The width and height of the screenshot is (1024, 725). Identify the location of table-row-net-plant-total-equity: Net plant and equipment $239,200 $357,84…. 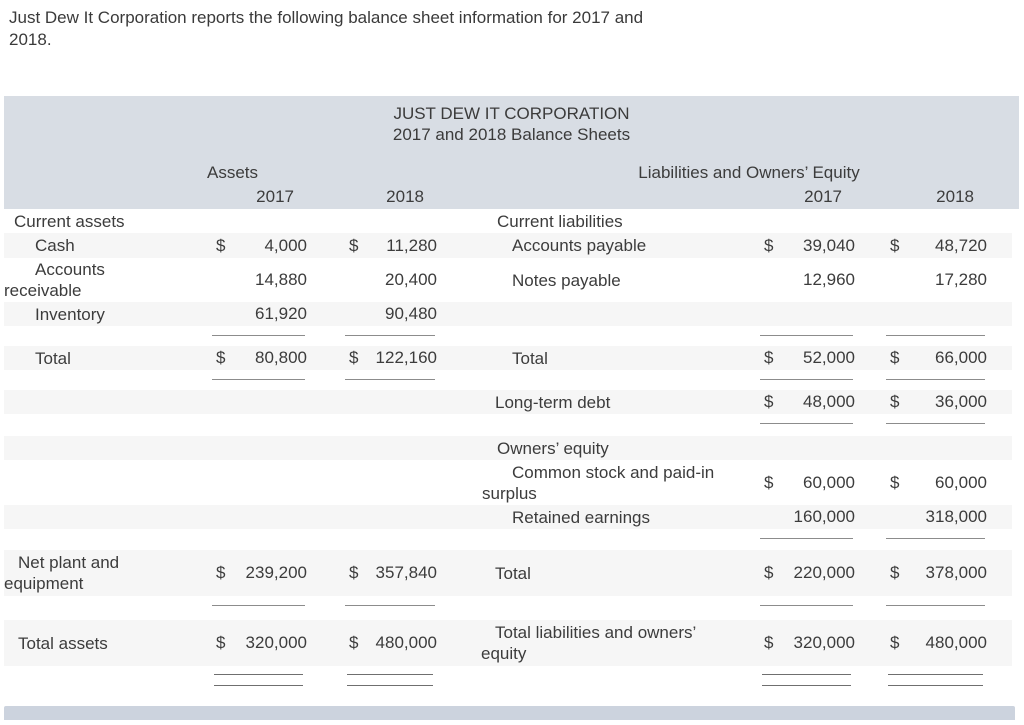
(508, 573).